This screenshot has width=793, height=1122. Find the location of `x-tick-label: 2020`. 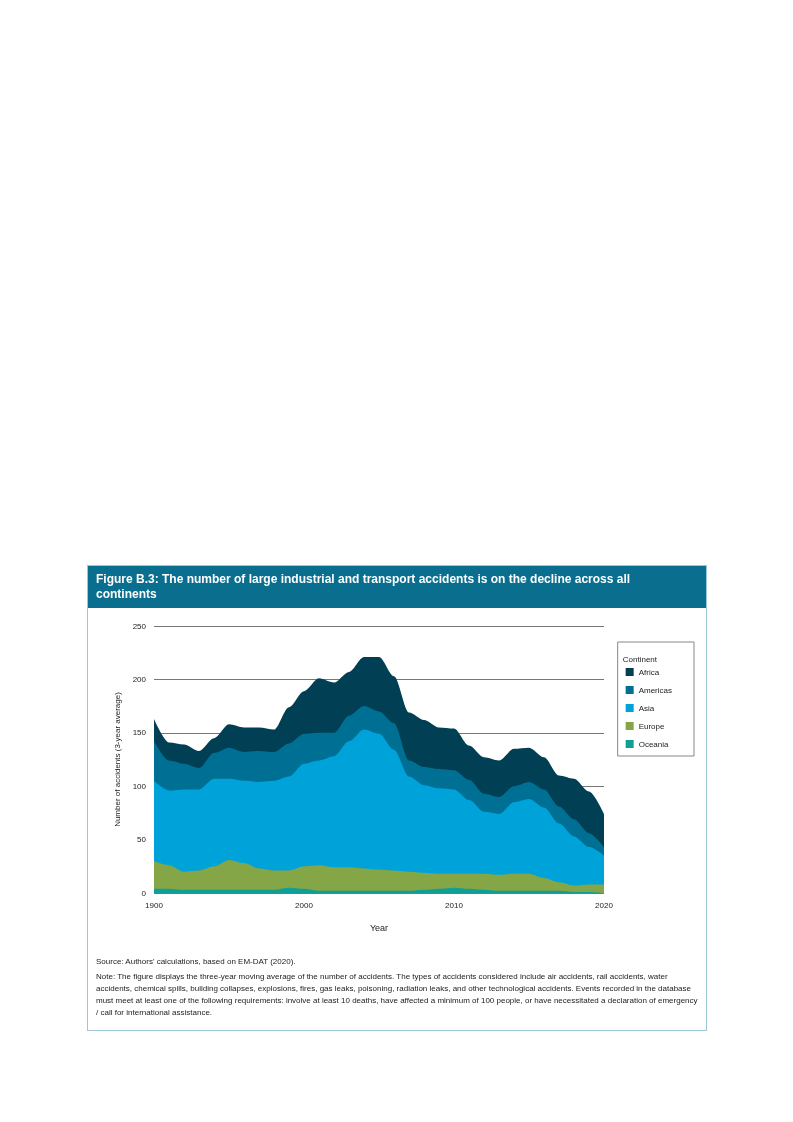

x-tick-label: 2020 is located at coordinates (604, 905).